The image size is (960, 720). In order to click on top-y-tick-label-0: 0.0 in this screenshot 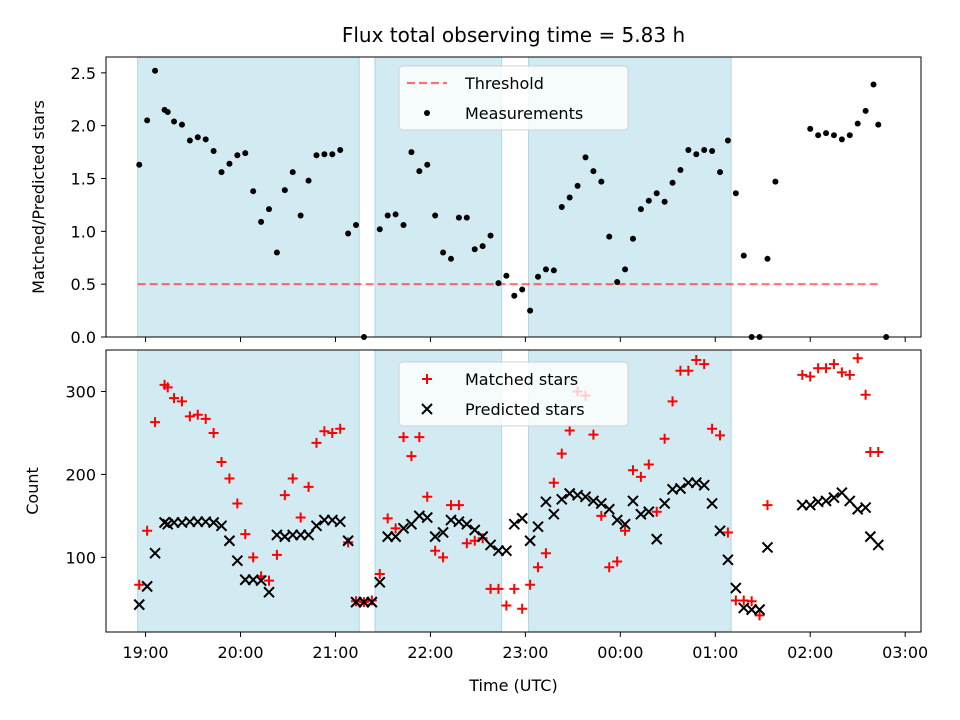, I will do `click(83, 337)`.